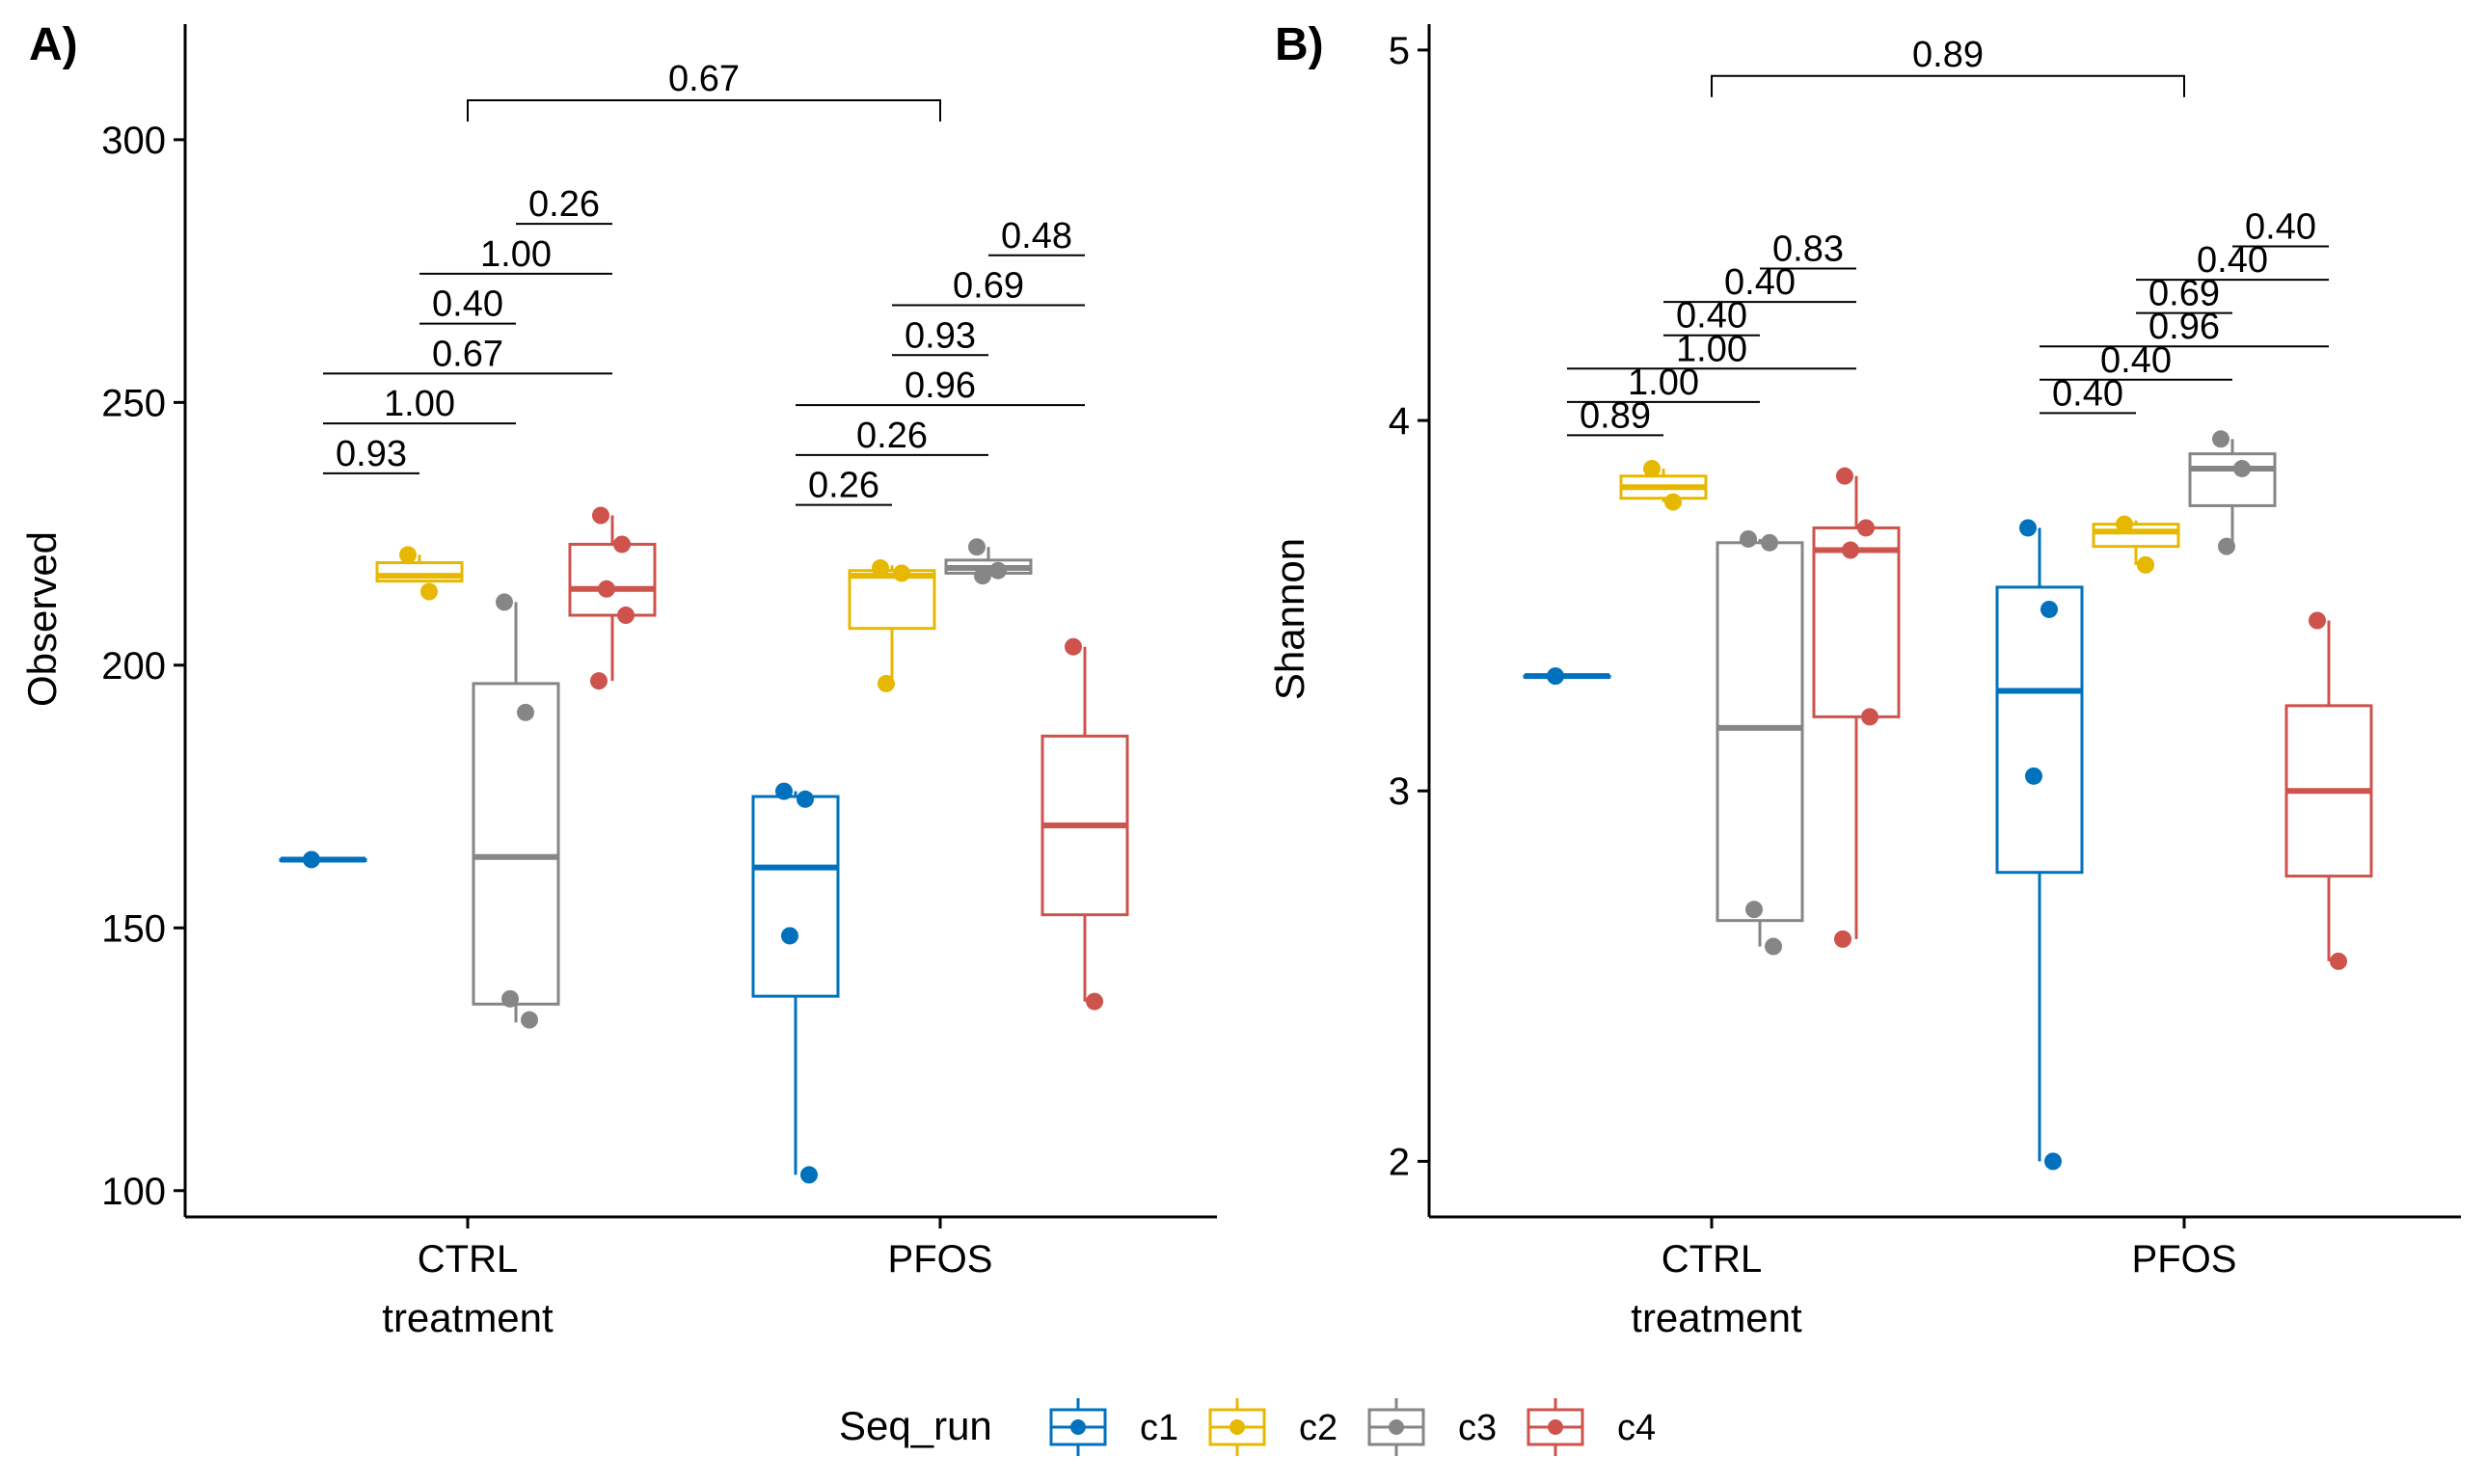  Describe the element at coordinates (419, 573) in the screenshot. I see `panel-a-box-ctrl-c2` at that location.